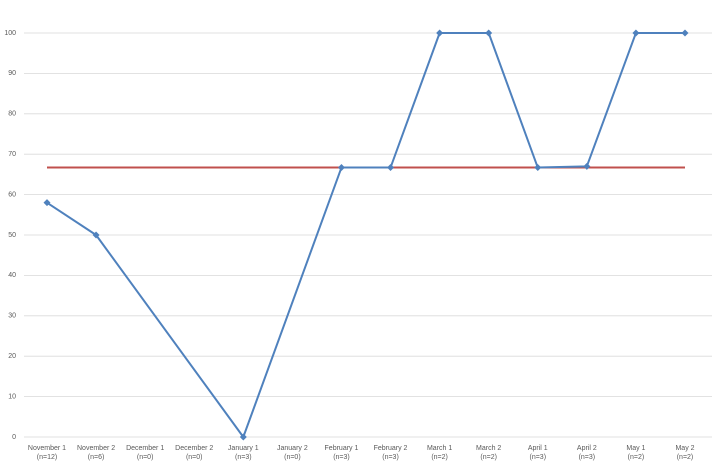 This screenshot has width=720, height=467. I want to click on y-tick-label: 20, so click(12, 356).